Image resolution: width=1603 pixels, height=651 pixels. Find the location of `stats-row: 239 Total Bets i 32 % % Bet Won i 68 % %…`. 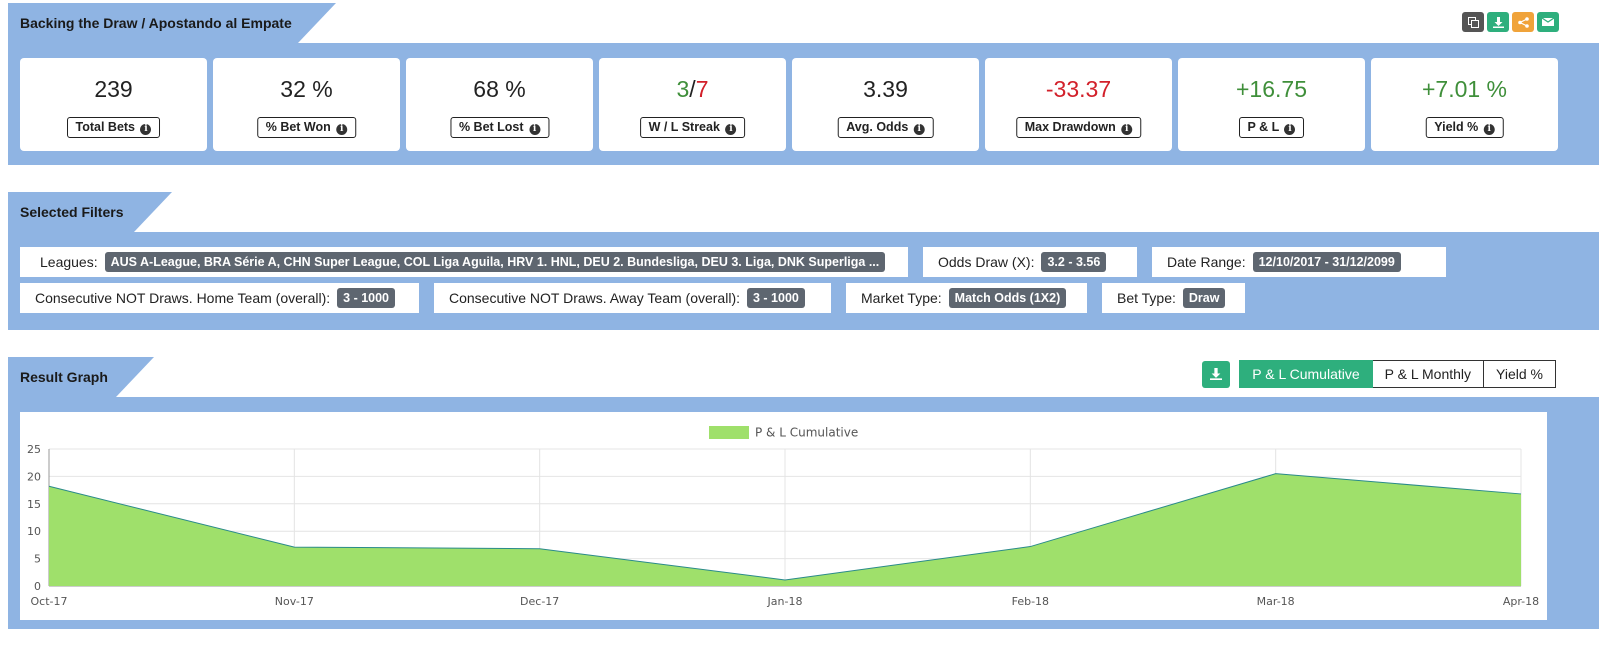

stats-row: 239 Total Bets i 32 % % Bet Won i 68 % %… is located at coordinates (789, 104).